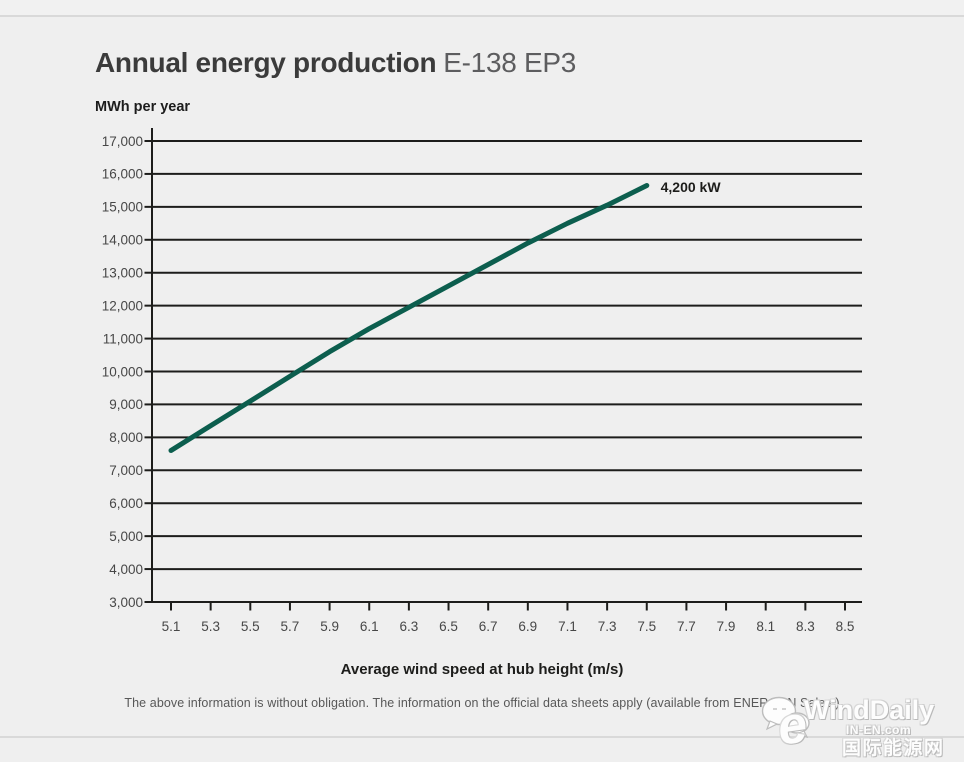 The height and width of the screenshot is (762, 964). What do you see at coordinates (482, 669) in the screenshot?
I see `x-axis-title: Average wind speed at hub height (m/s)` at bounding box center [482, 669].